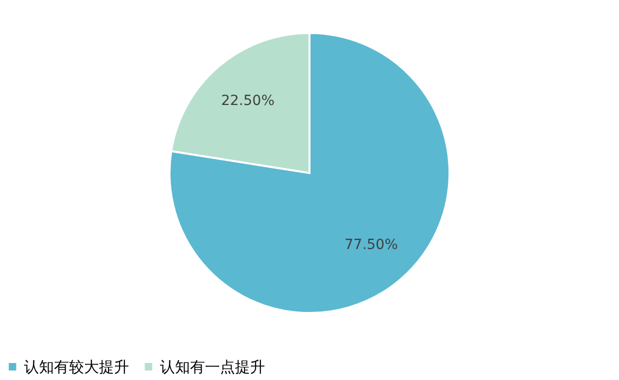 The width and height of the screenshot is (619, 380). What do you see at coordinates (247, 100) in the screenshot?
I see `data-label: 22.50%` at bounding box center [247, 100].